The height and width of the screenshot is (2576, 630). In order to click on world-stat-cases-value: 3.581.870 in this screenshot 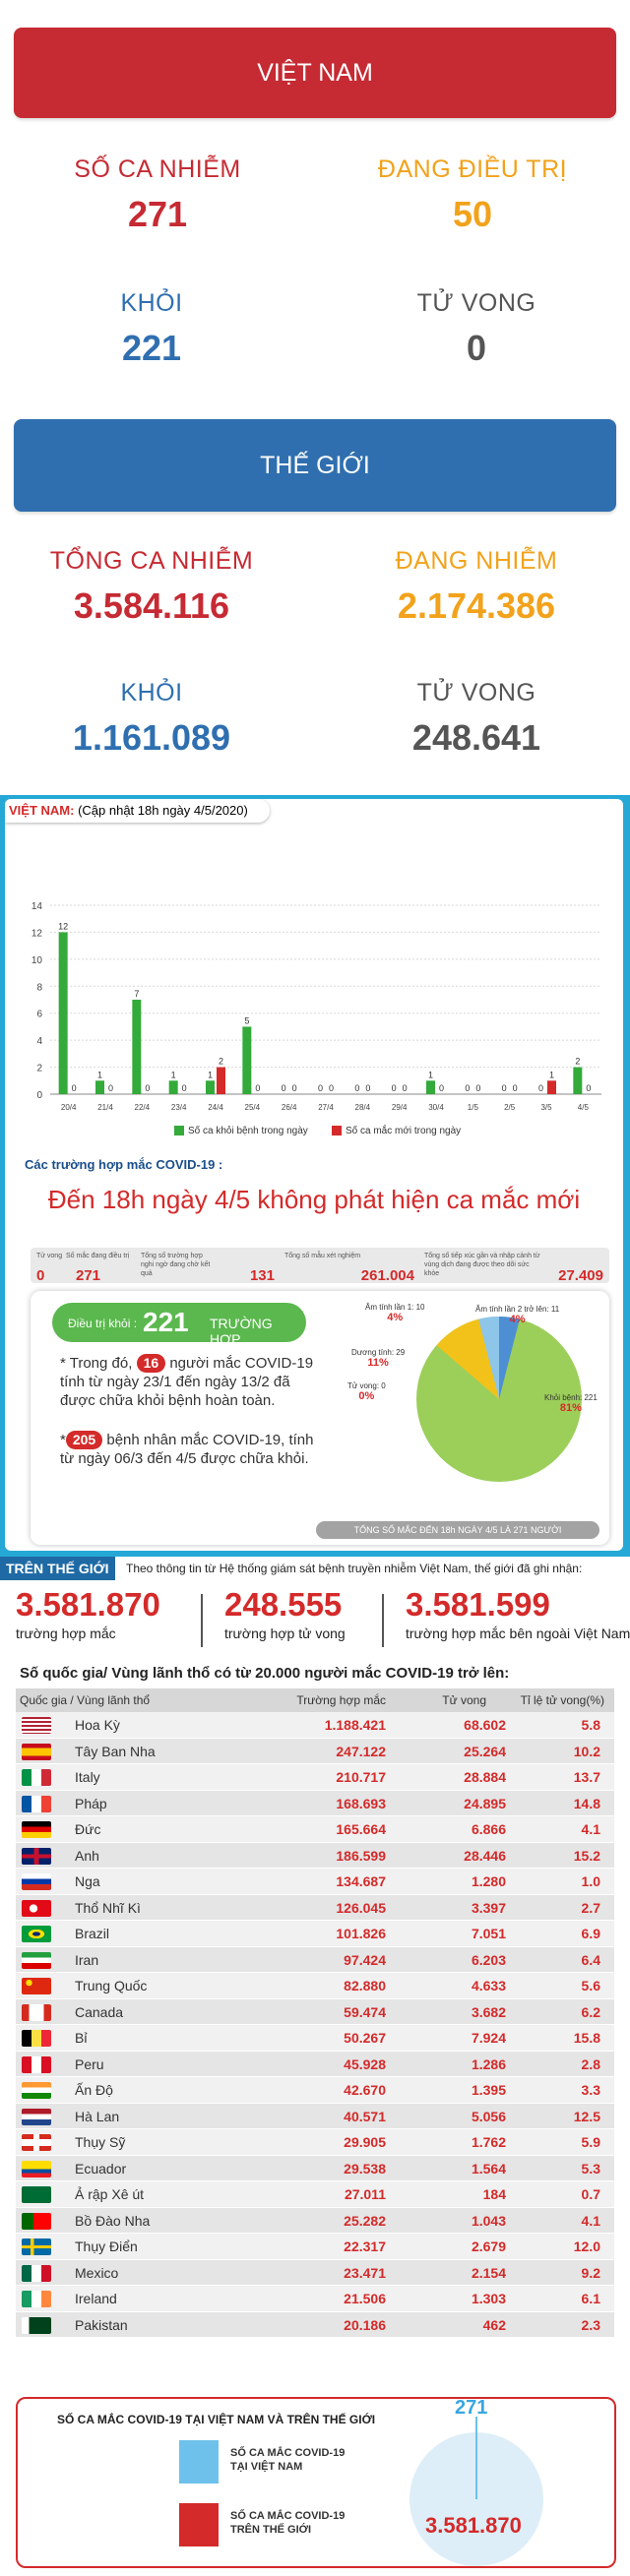, I will do `click(88, 1604)`.